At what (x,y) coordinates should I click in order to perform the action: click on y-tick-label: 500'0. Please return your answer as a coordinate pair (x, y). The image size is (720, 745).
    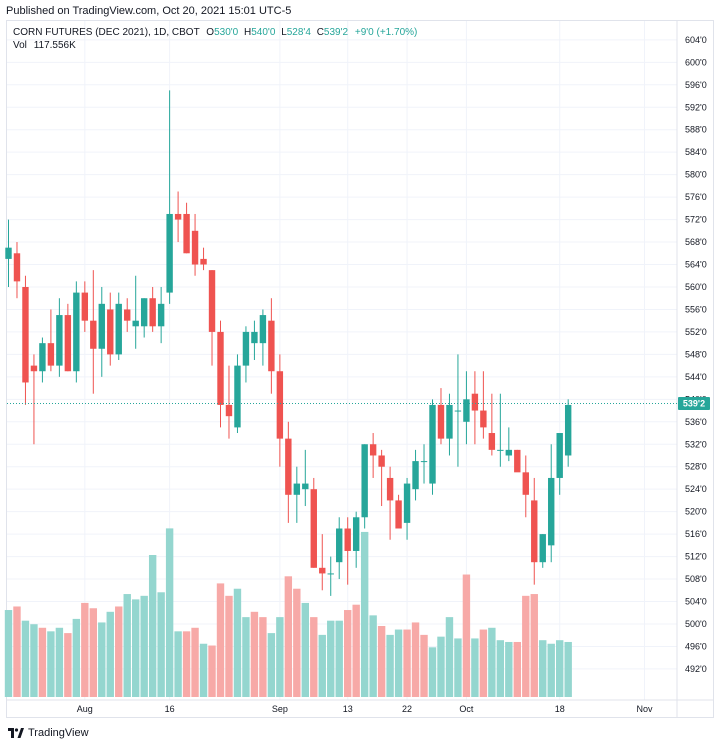
    Looking at the image, I should click on (696, 624).